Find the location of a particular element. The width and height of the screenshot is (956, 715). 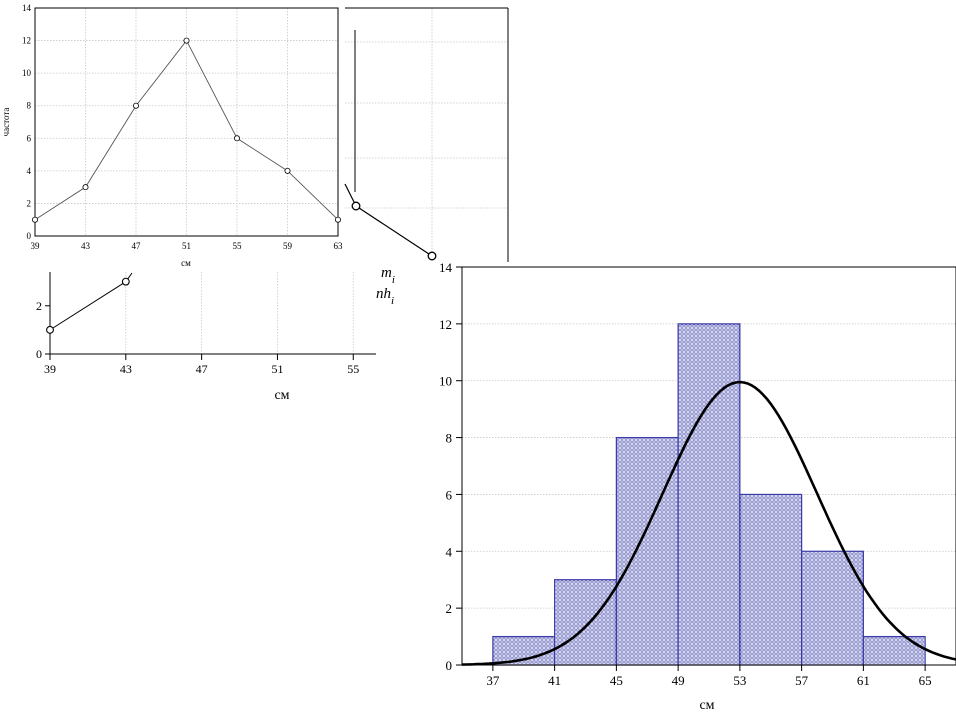

x-tick-label: 37 is located at coordinates (493, 680).